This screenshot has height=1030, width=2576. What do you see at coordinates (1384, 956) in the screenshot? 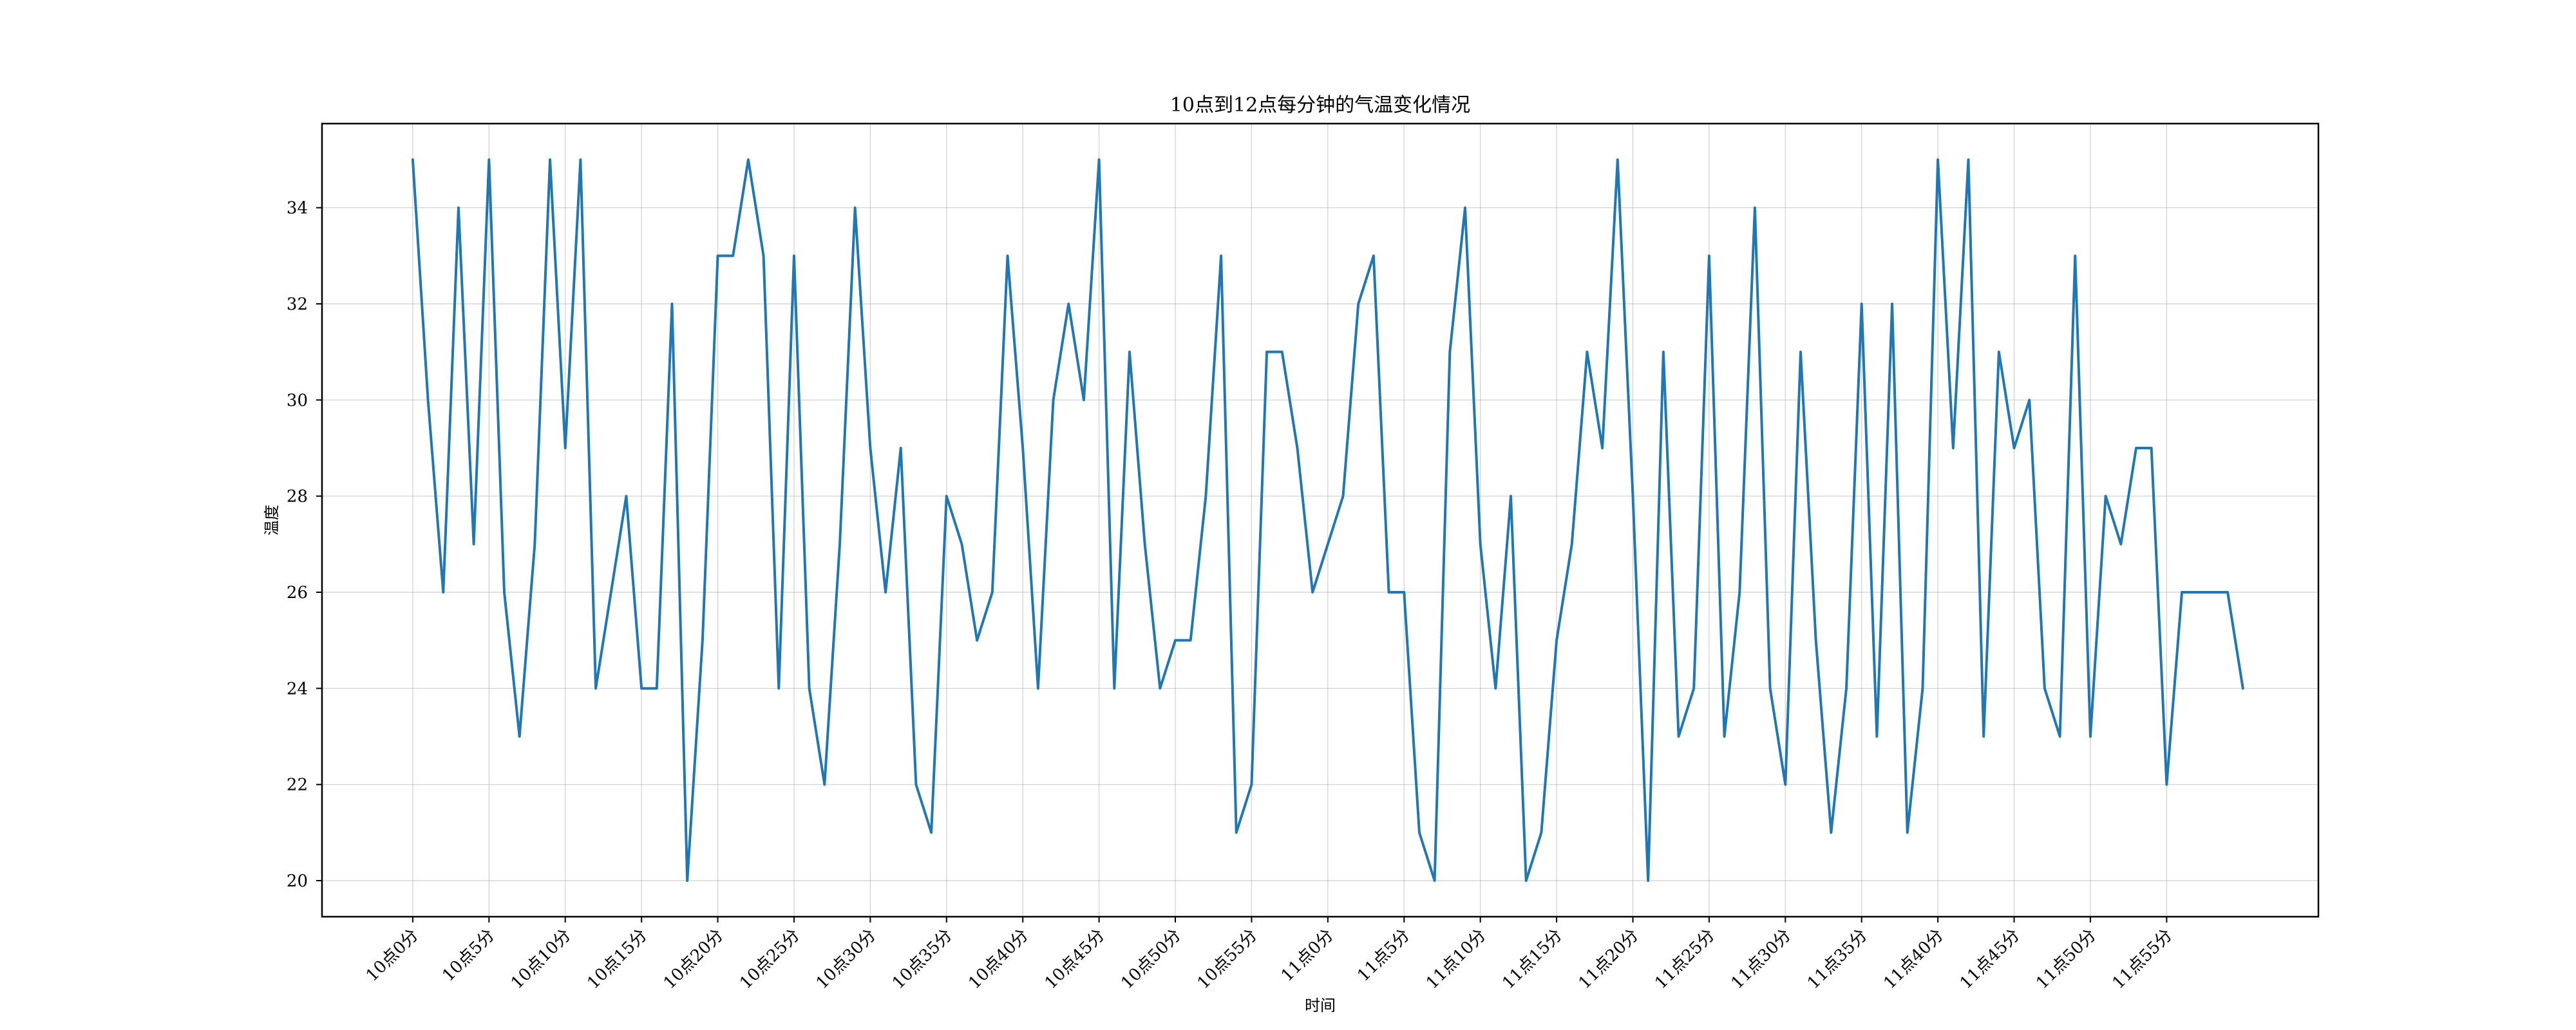
I see `x-tick-label: 11点5分` at bounding box center [1384, 956].